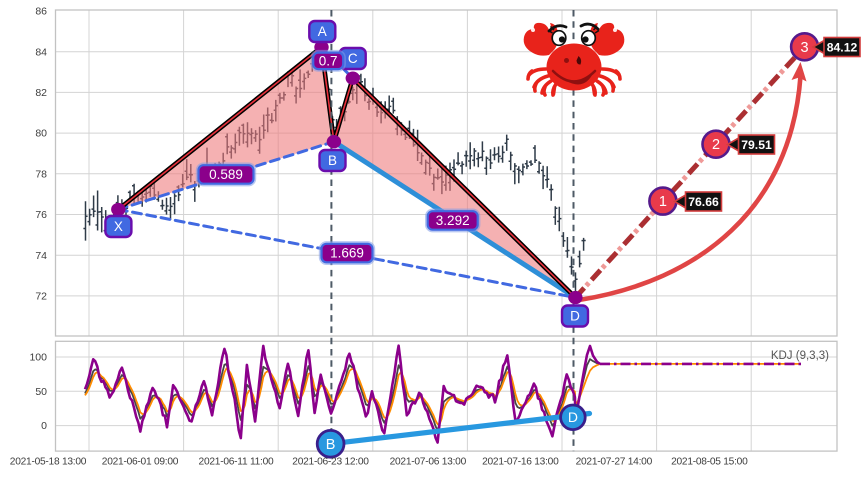 Image resolution: width=861 pixels, height=479 pixels. I want to click on svg-text: KDJ (9,3,3), so click(800, 356).